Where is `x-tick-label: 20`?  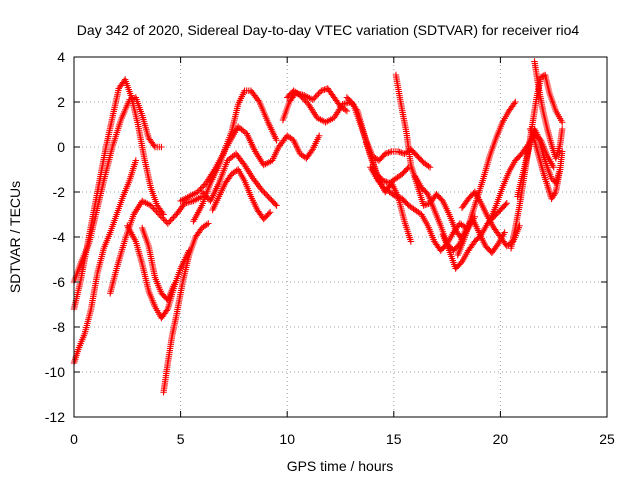
x-tick-label: 20 is located at coordinates (501, 439).